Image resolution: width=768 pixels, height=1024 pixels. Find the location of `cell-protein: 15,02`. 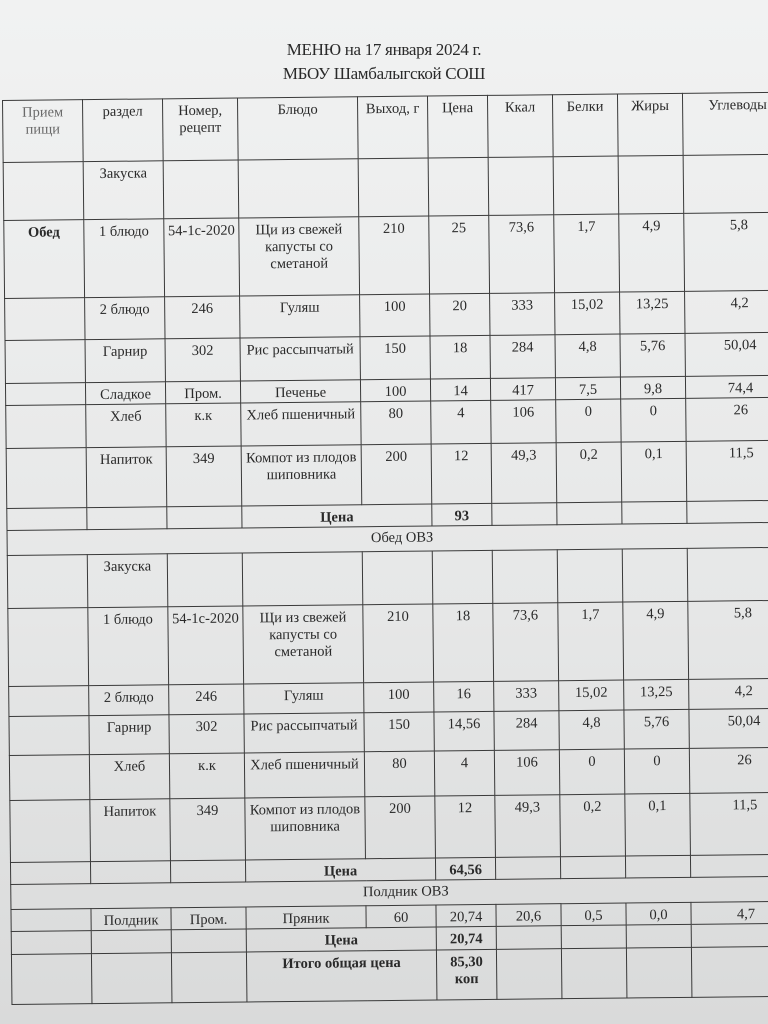

cell-protein: 15,02 is located at coordinates (587, 313).